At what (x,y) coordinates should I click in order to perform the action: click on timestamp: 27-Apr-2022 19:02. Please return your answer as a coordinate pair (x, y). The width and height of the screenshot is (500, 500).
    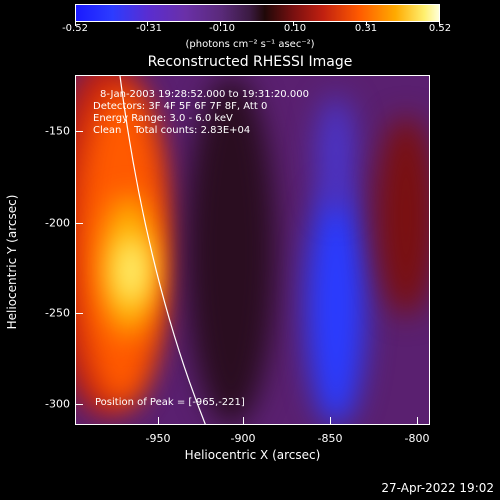
    Looking at the image, I should click on (437, 488).